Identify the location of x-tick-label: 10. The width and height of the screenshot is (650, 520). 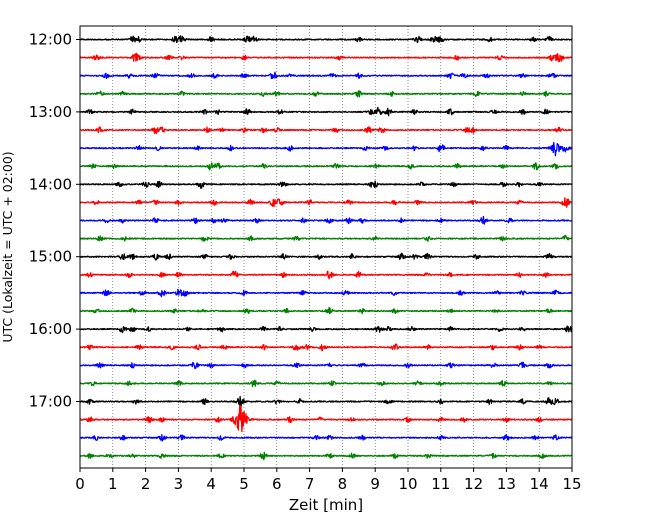
(407, 484).